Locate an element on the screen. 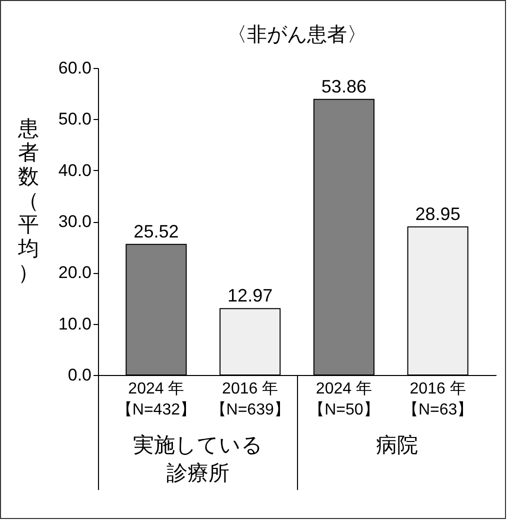  data-label: 53.86 is located at coordinates (343, 86).